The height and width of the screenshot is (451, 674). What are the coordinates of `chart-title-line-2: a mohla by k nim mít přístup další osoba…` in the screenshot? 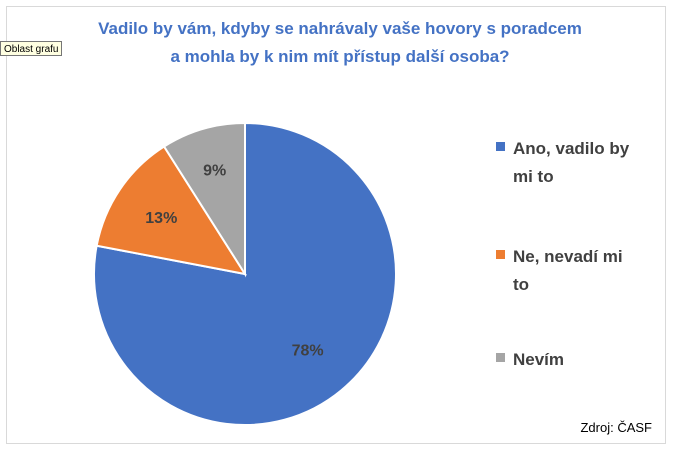 It's located at (340, 56).